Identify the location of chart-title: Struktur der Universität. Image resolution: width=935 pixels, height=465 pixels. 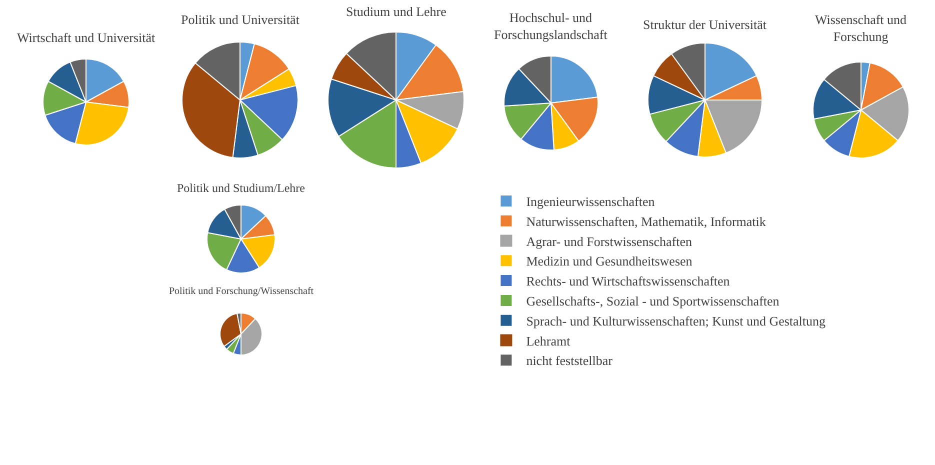
(705, 24).